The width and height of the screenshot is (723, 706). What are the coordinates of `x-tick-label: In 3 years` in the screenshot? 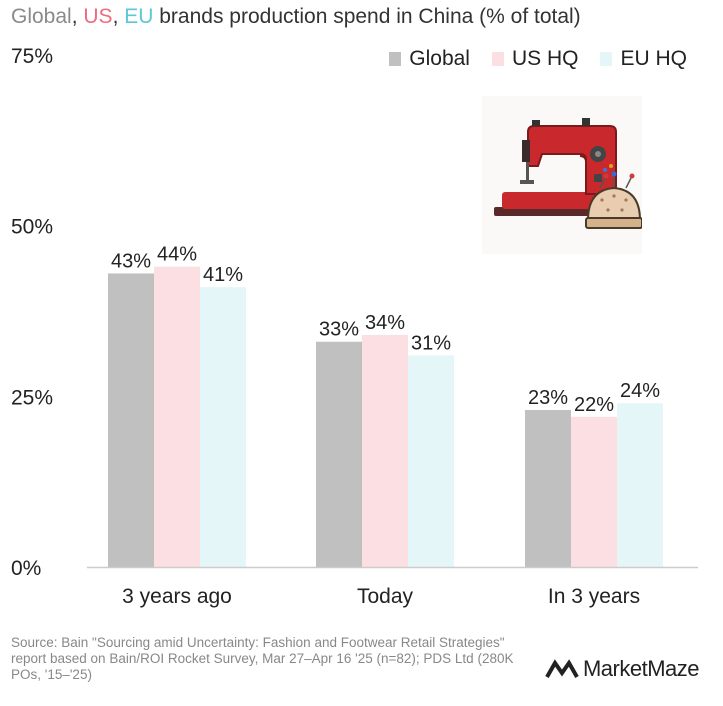 It's located at (594, 596).